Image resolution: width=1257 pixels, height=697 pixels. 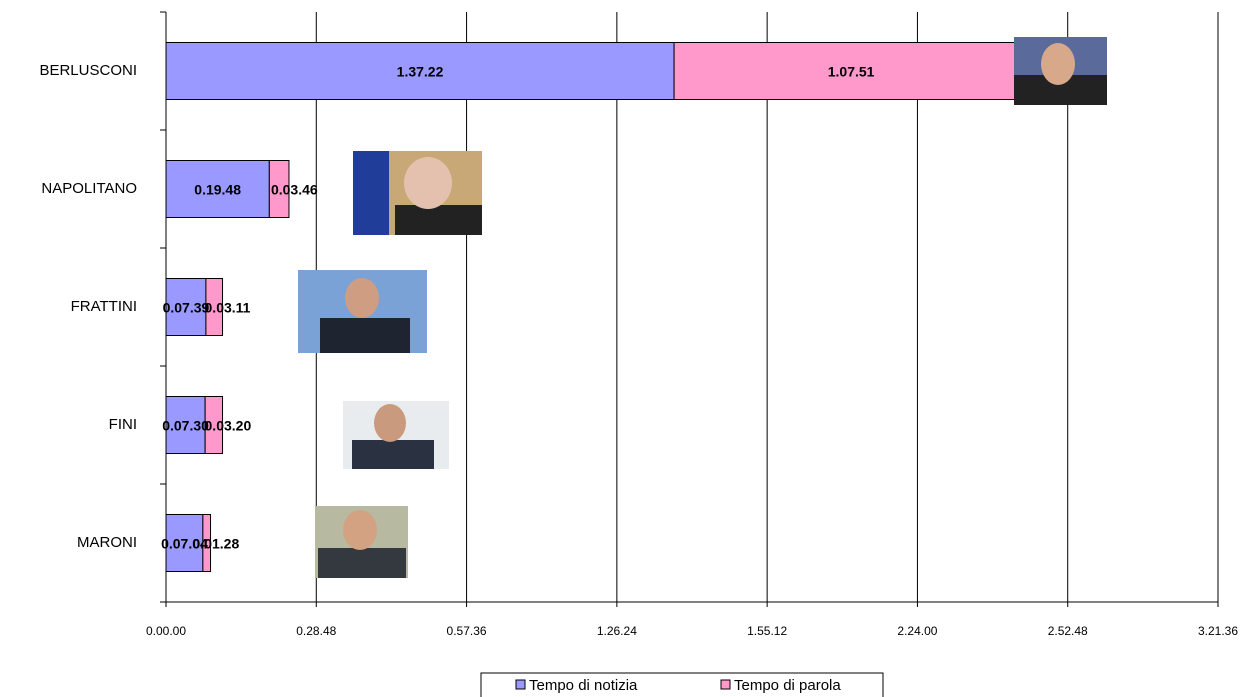 I want to click on data-label: 0.01.28, so click(x=216, y=544).